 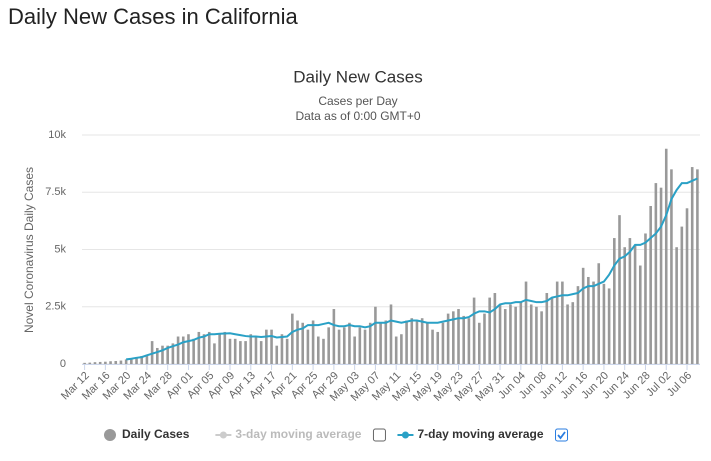 I want to click on page-title: Daily New Cases in California, so click(x=153, y=16).